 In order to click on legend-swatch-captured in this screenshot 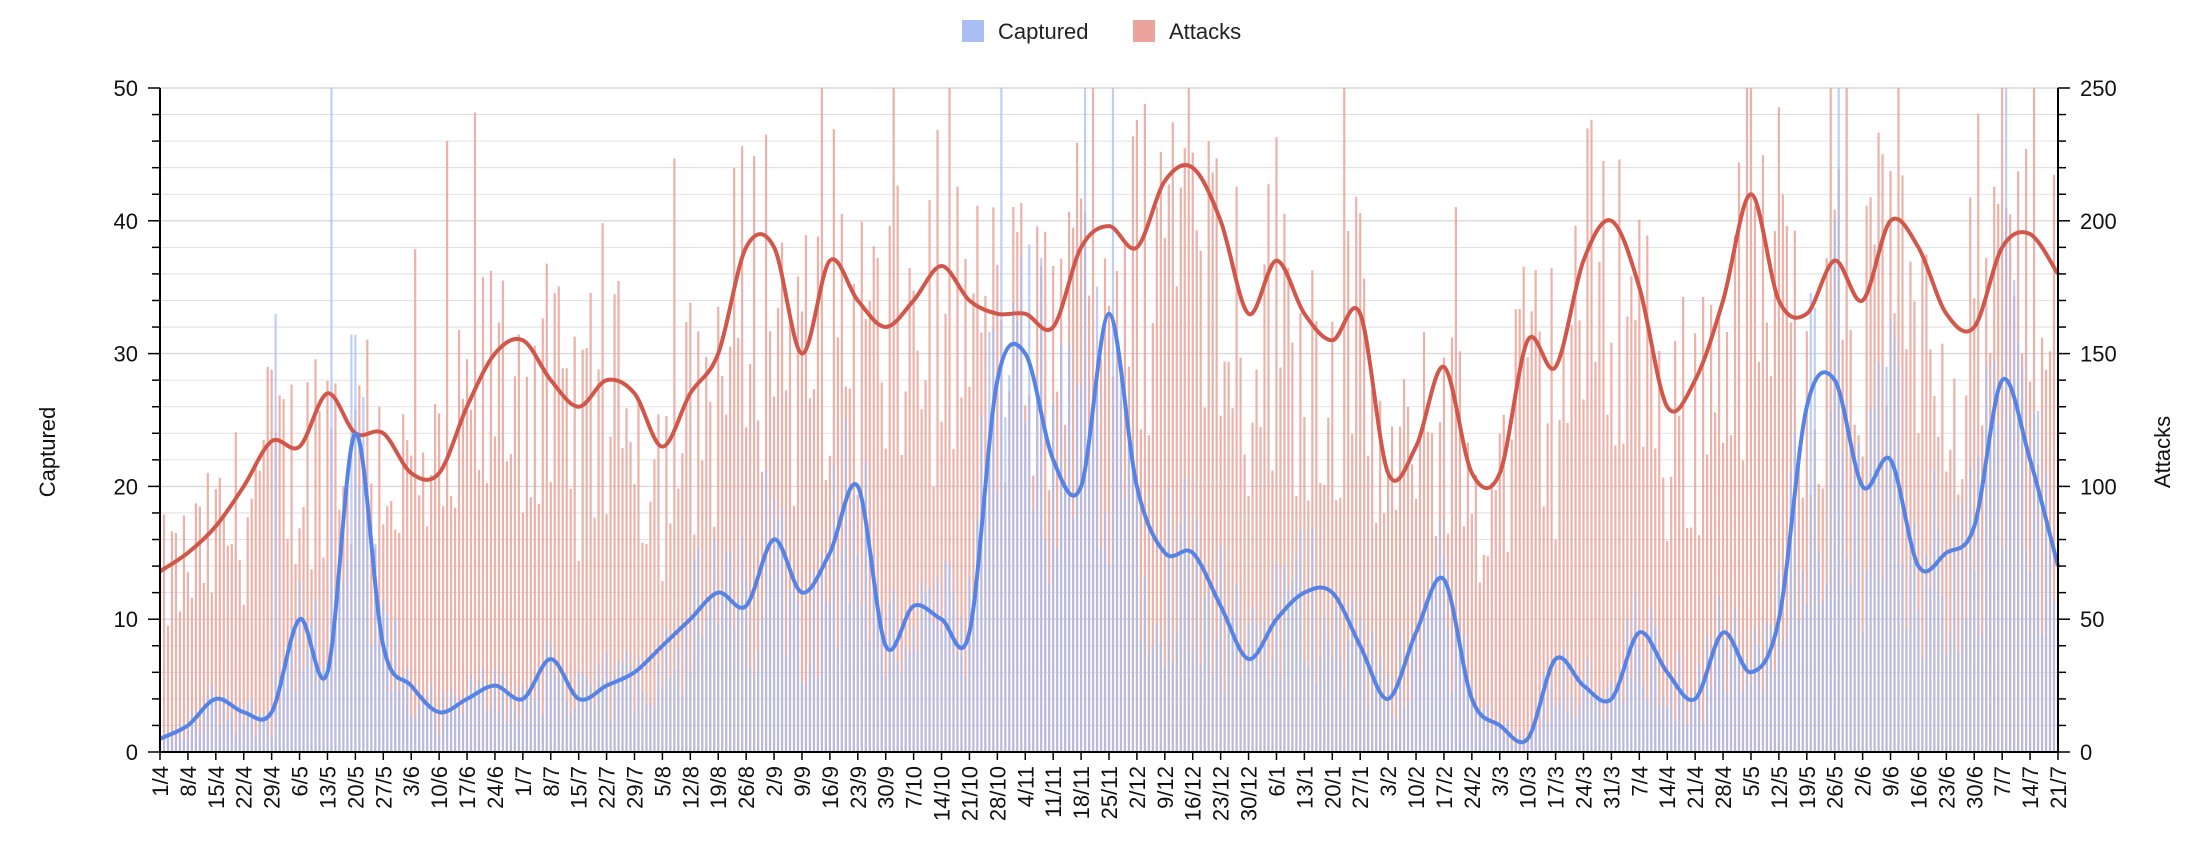, I will do `click(973, 31)`.